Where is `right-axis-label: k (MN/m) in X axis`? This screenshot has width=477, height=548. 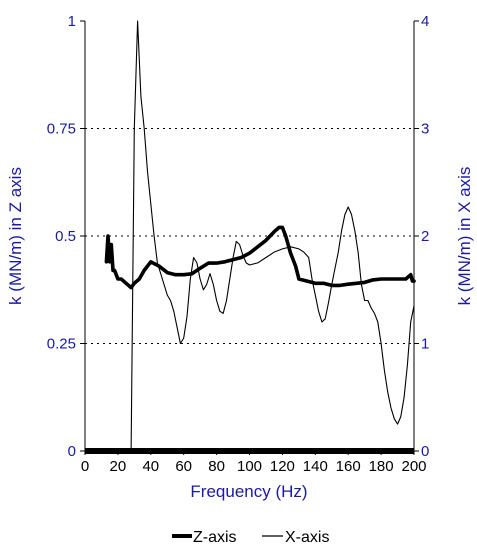 right-axis-label: k (MN/m) in X axis is located at coordinates (464, 236).